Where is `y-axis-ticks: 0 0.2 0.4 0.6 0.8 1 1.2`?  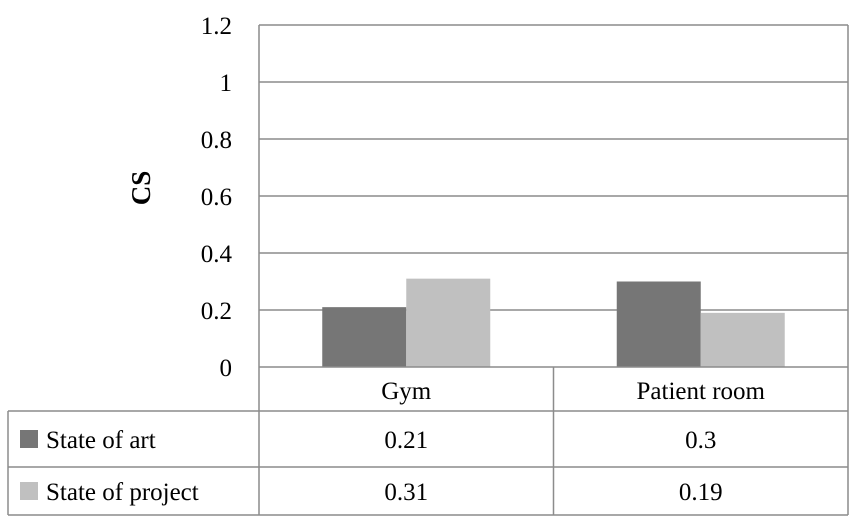
y-axis-ticks: 0 0.2 0.4 0.6 0.8 1 1.2 is located at coordinates (217, 197).